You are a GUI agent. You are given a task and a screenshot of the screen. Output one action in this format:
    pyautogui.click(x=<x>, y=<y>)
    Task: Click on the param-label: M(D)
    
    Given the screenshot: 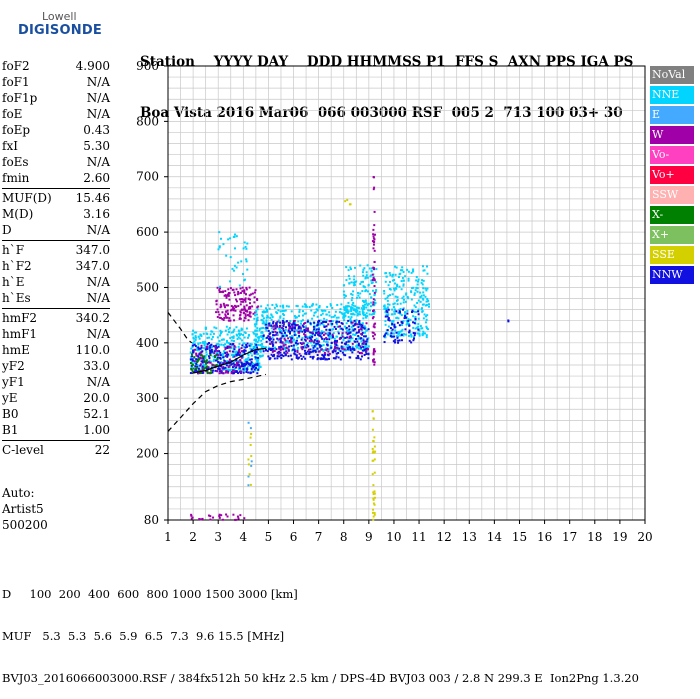 What is the action you would take?
    pyautogui.click(x=18, y=214)
    